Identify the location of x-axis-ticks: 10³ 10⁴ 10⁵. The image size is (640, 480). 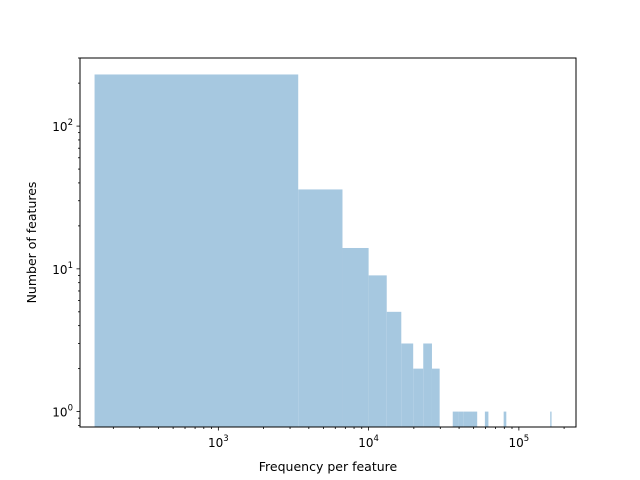
(338, 438).